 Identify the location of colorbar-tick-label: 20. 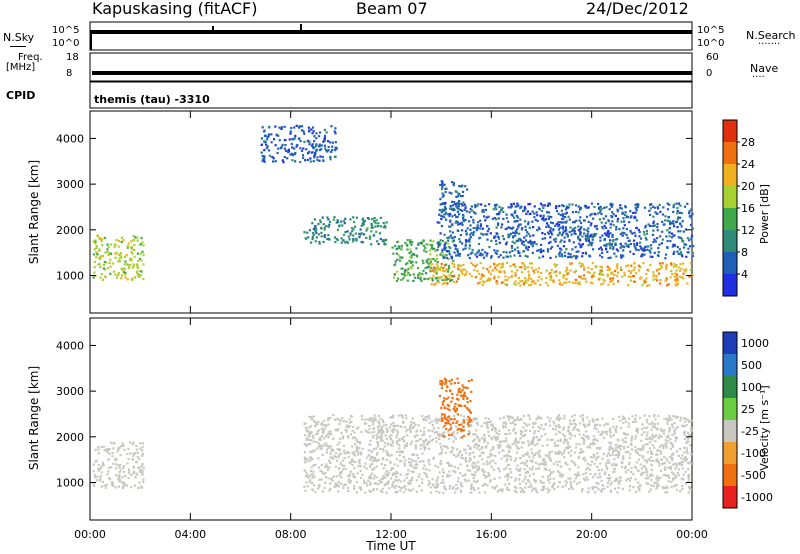
(748, 186).